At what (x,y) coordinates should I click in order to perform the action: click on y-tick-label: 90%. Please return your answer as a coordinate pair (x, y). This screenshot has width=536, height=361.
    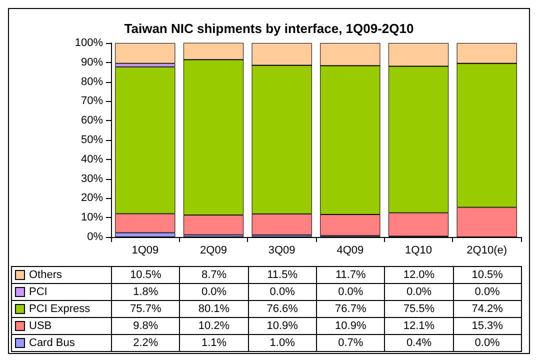
    Looking at the image, I should click on (92, 62).